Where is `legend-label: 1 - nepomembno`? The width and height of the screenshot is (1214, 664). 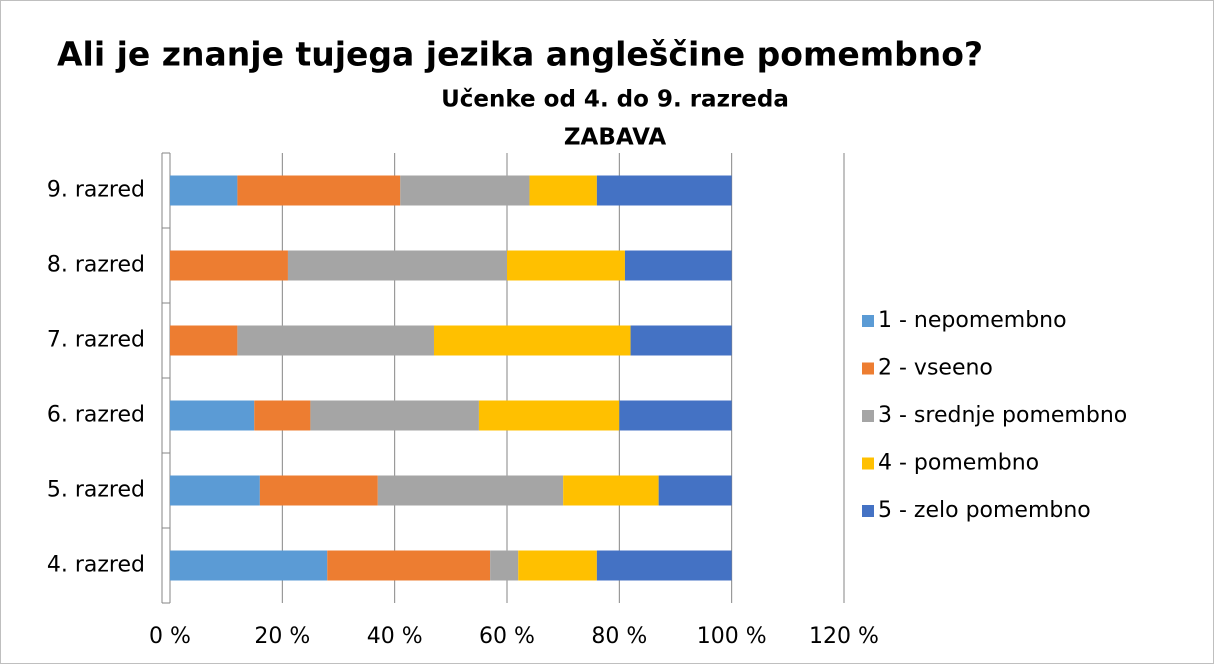 legend-label: 1 - nepomembno is located at coordinates (972, 320).